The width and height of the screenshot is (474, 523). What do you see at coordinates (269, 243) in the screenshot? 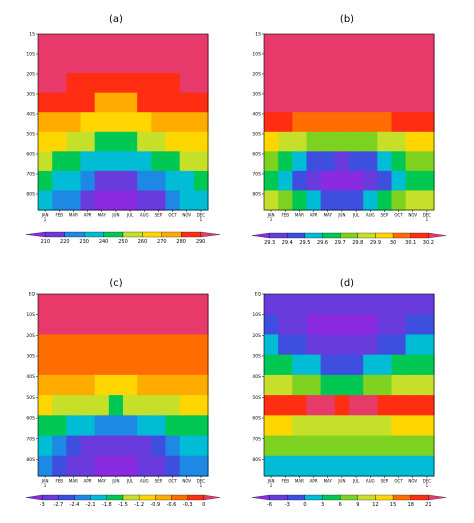
I see `colorbar-label: 29.3` at bounding box center [269, 243].